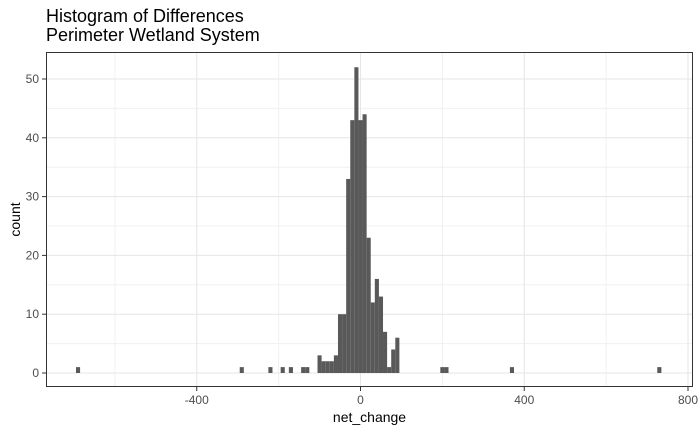 The image size is (700, 432). What do you see at coordinates (36, 226) in the screenshot?
I see `y-axis-ticks: 0 10 20 30 40 50` at bounding box center [36, 226].